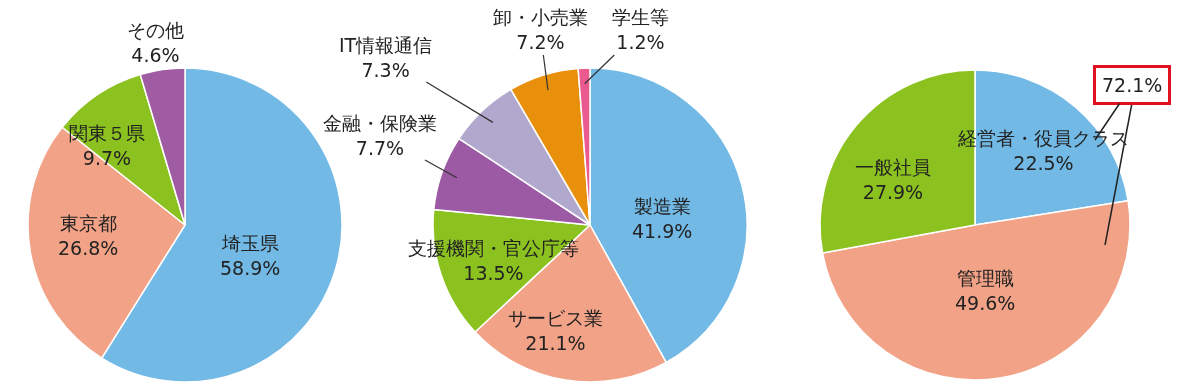 This screenshot has width=1198, height=385. Describe the element at coordinates (155, 54) in the screenshot. I see `data-label: 4.6%` at that location.